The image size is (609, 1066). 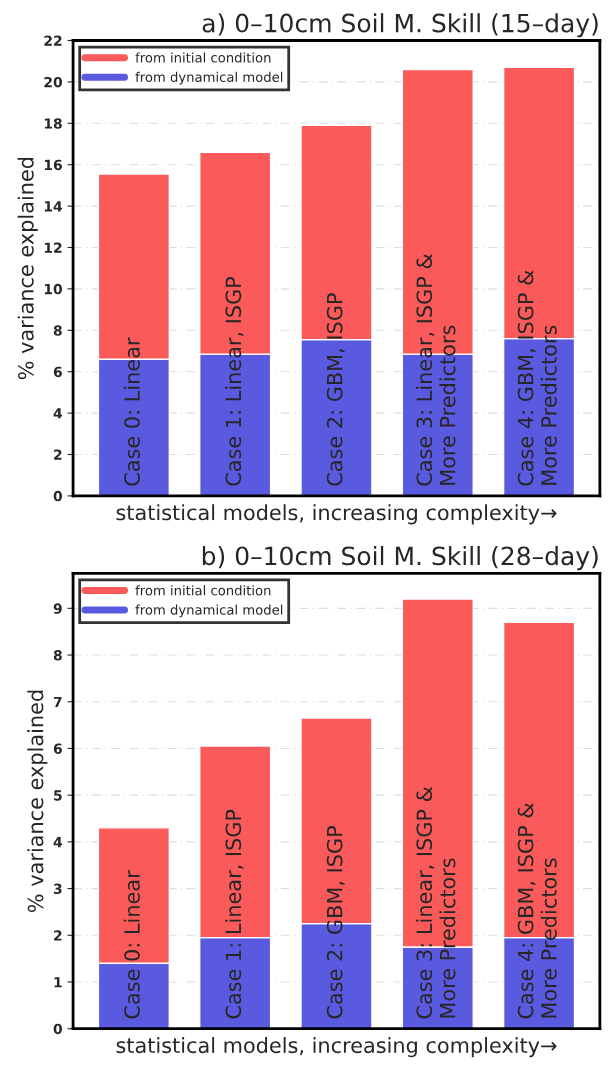 I want to click on y-tick-label: 7, so click(x=57, y=702).